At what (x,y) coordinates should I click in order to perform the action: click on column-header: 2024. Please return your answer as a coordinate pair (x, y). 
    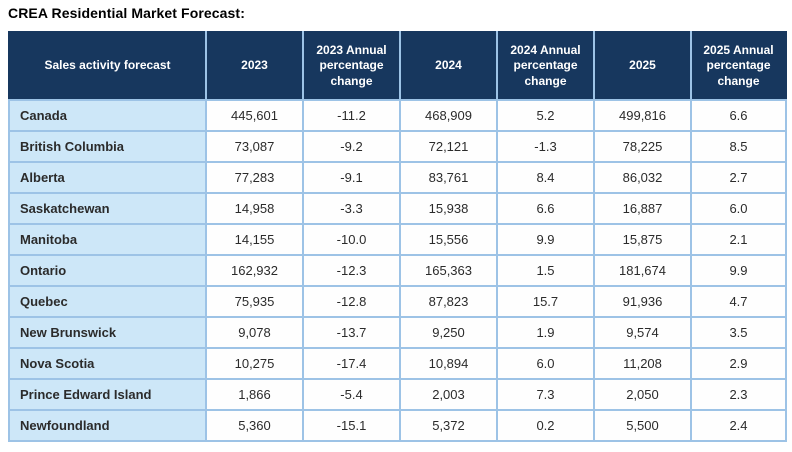
    Looking at the image, I should click on (448, 66).